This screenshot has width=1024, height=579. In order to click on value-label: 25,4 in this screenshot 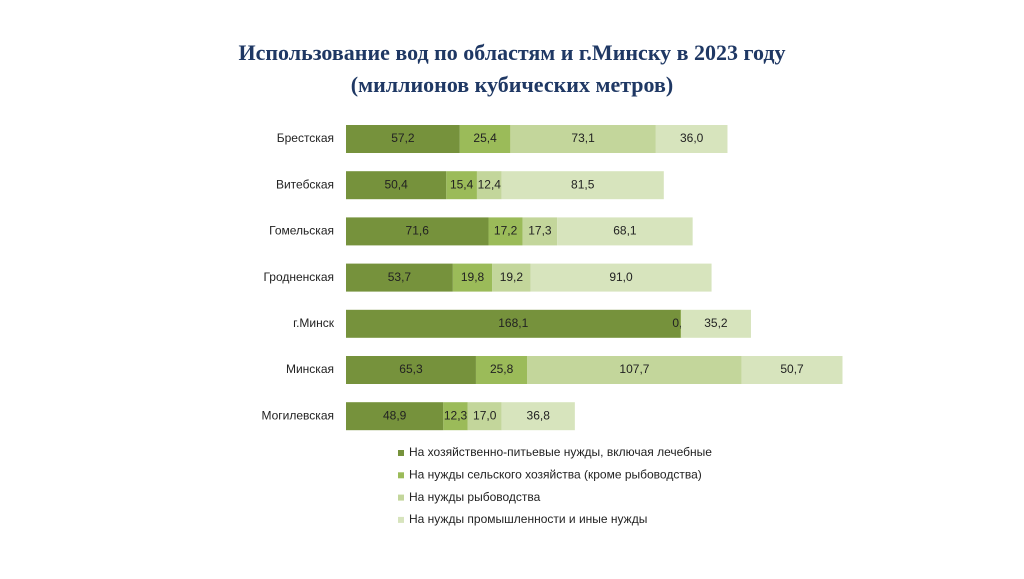, I will do `click(485, 138)`.